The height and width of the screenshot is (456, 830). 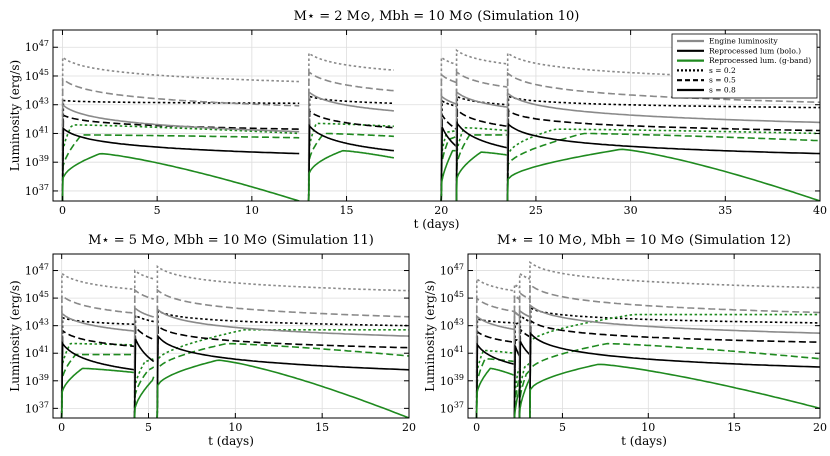 I want to click on engine-curve-s1-f0, so click(x=495, y=357).